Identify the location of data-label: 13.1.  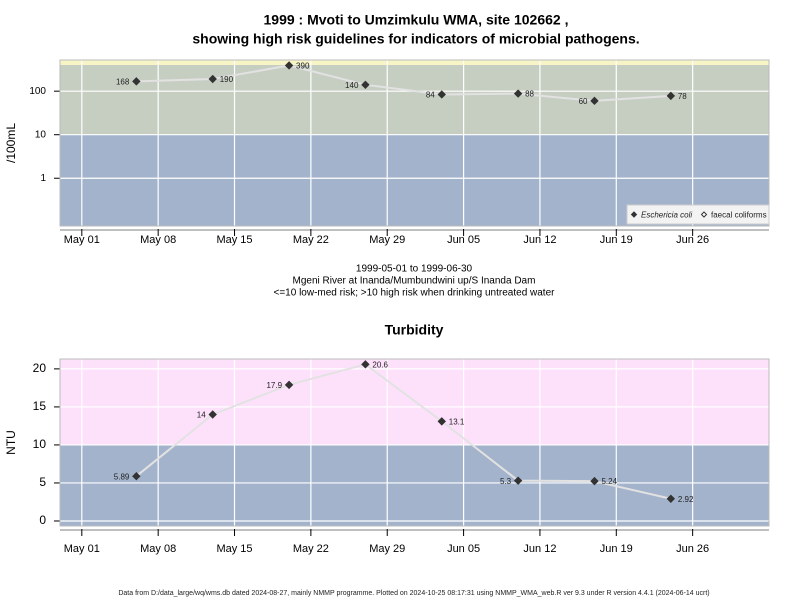
(457, 421).